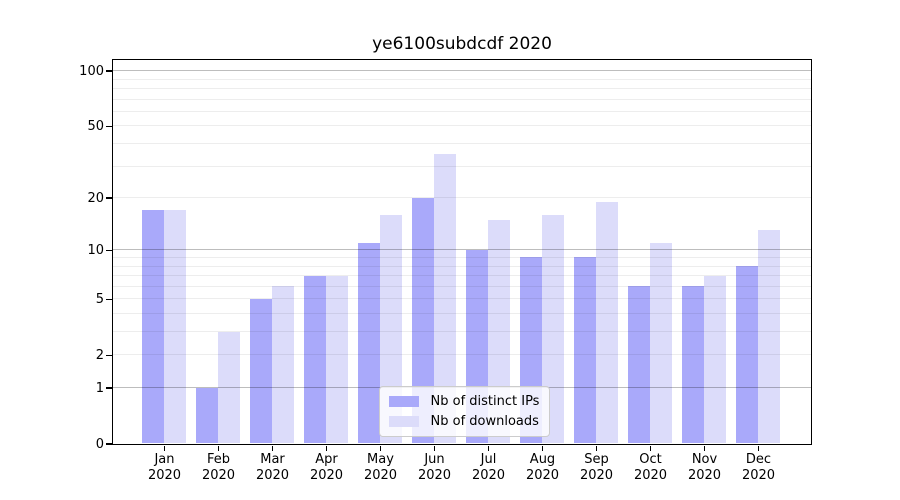 This screenshot has width=900, height=500. I want to click on legend-label-distinct-ips: Nb of distinct IPs, so click(485, 401).